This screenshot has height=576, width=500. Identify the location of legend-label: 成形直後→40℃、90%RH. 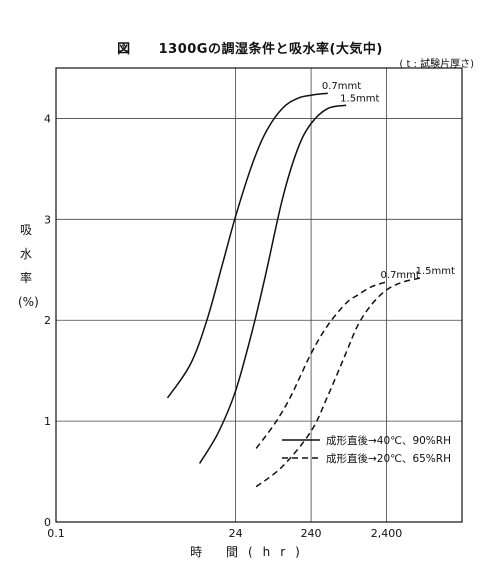
(388, 440).